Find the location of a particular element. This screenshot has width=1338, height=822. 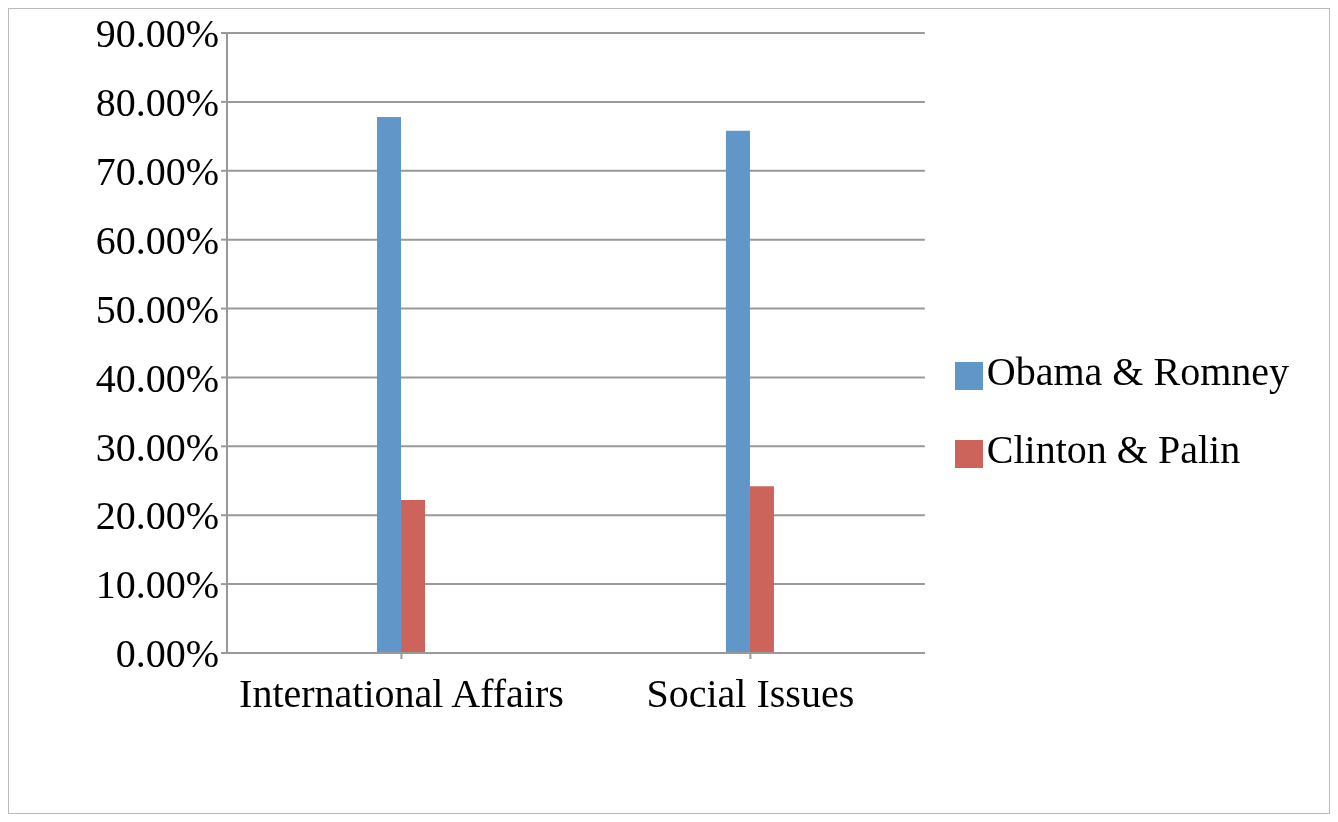

y-tick-label: 80.00% is located at coordinates (157, 103).